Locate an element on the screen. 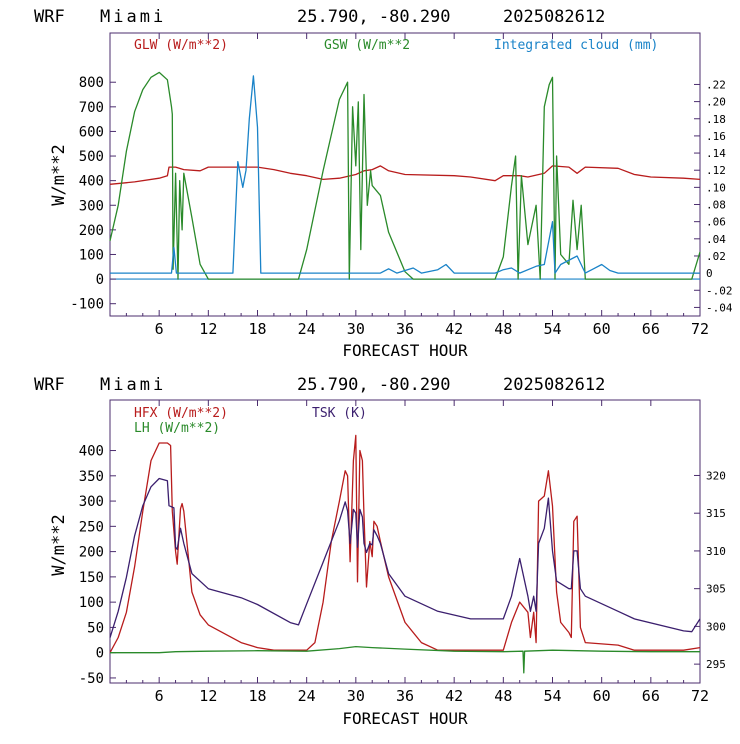  panel-1-x-tick-label: 48 is located at coordinates (503, 329).